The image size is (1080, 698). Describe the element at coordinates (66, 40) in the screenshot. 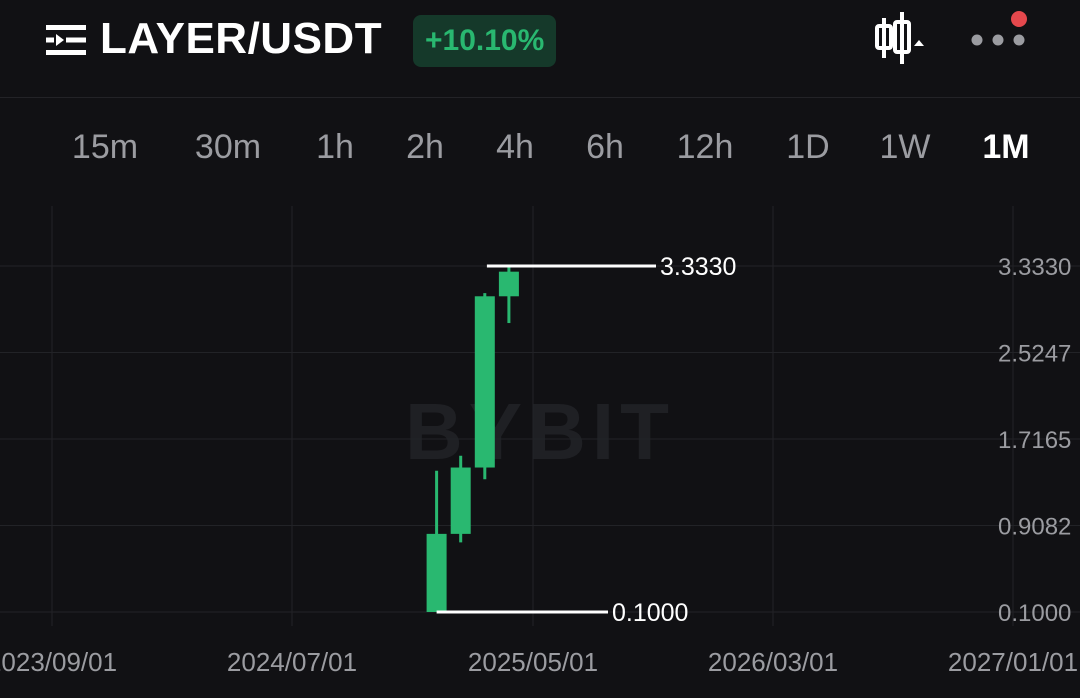

I see `menu-icon` at that location.